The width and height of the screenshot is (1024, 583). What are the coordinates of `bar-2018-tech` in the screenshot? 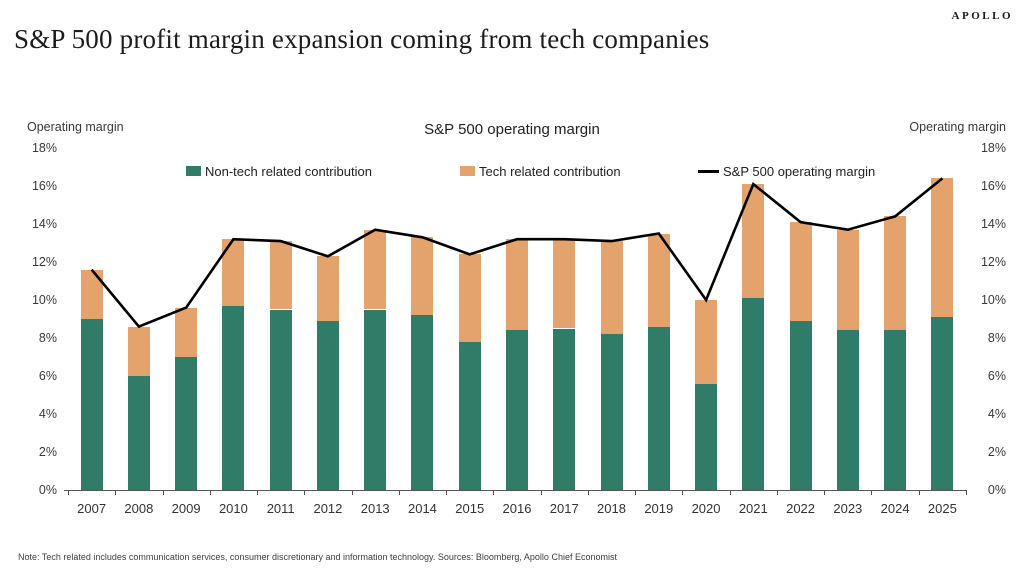 It's located at (611, 288).